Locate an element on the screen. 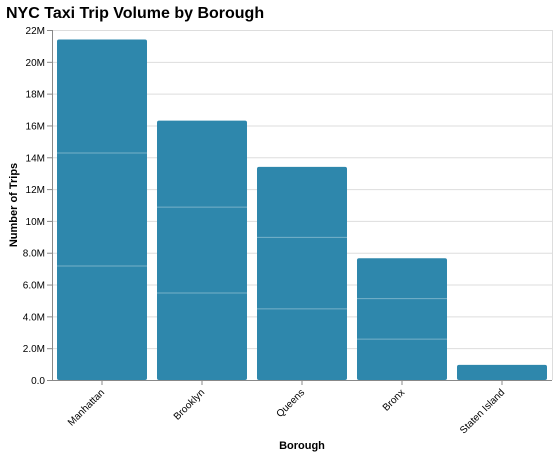 The image size is (557, 456). y-tick-label: 22M is located at coordinates (35, 31).